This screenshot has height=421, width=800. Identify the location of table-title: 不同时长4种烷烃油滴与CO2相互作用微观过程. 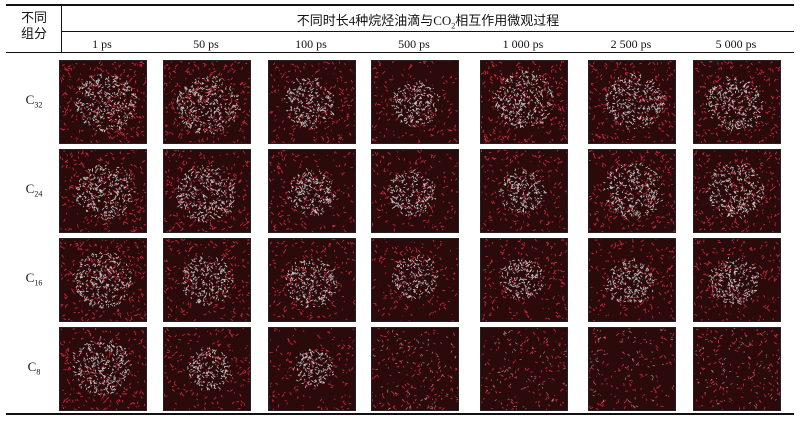
(428, 20).